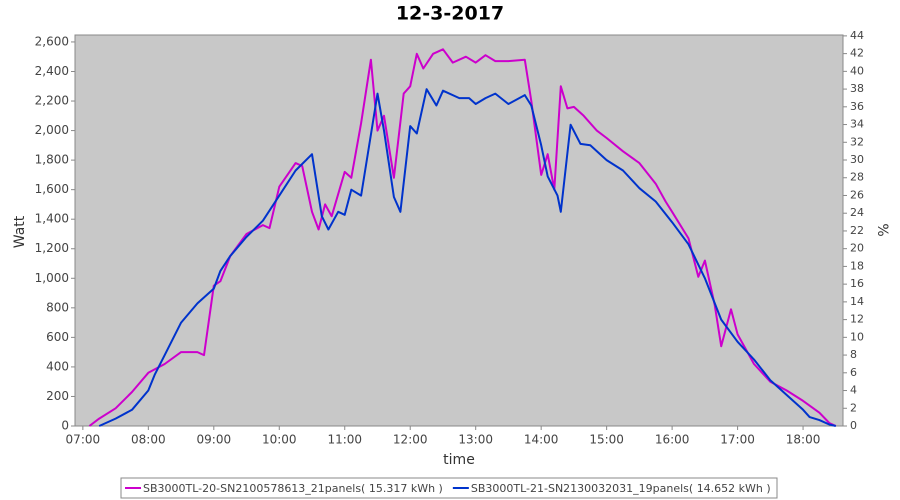  I want to click on x-tick-label: 16:00, so click(672, 440).